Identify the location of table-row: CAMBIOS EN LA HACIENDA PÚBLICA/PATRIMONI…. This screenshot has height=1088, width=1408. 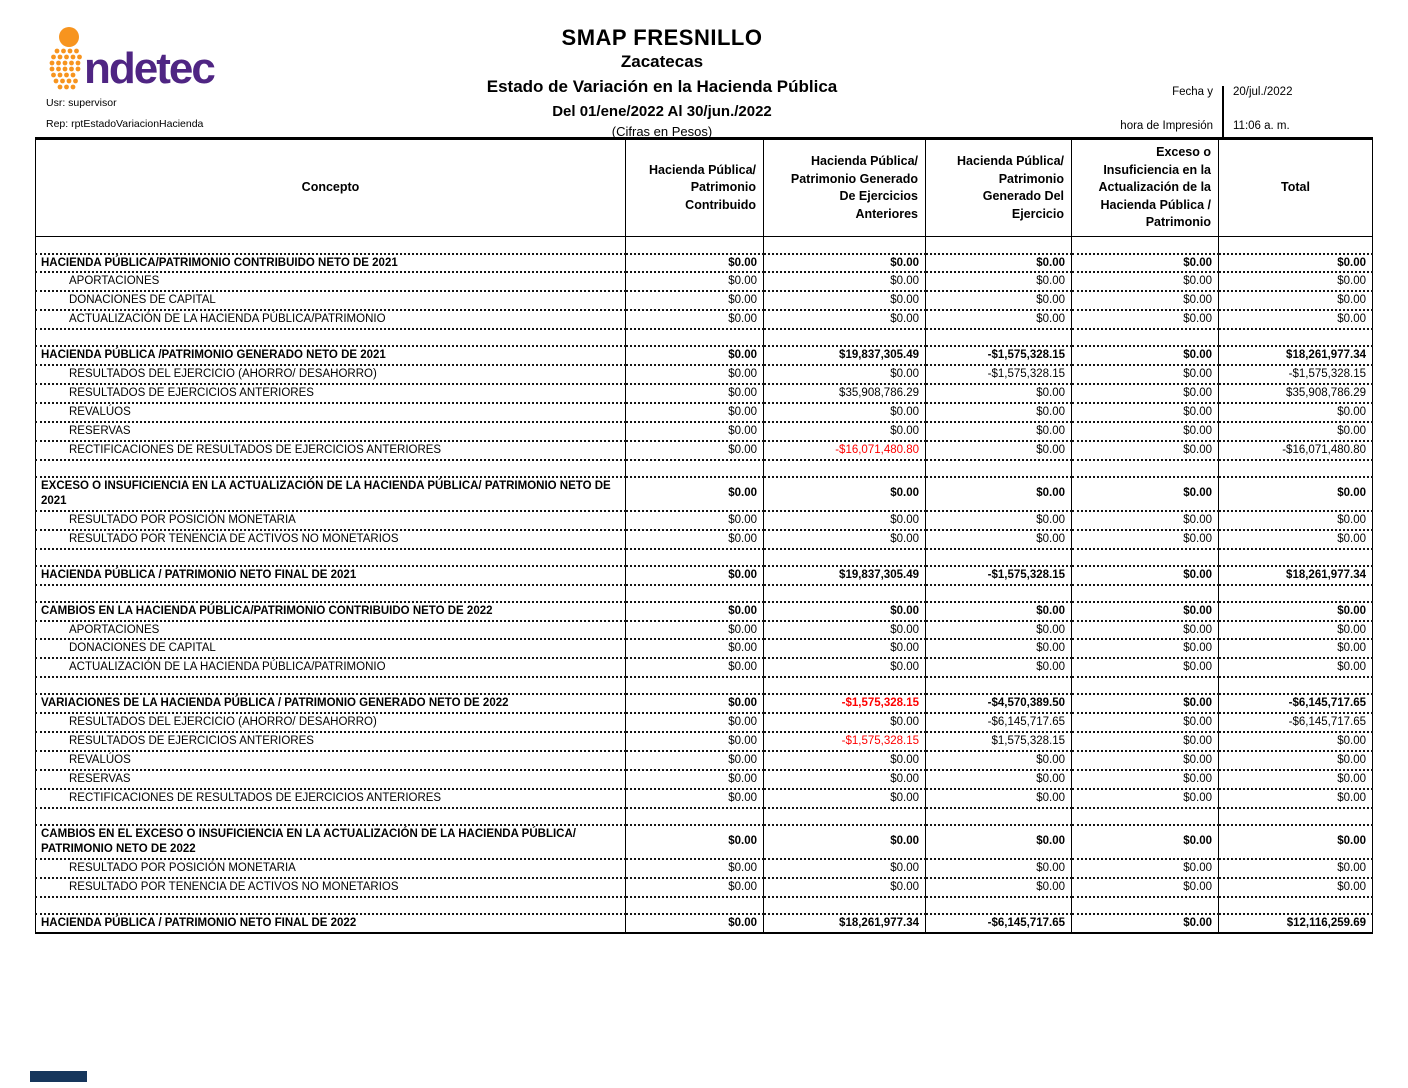
(704, 611).